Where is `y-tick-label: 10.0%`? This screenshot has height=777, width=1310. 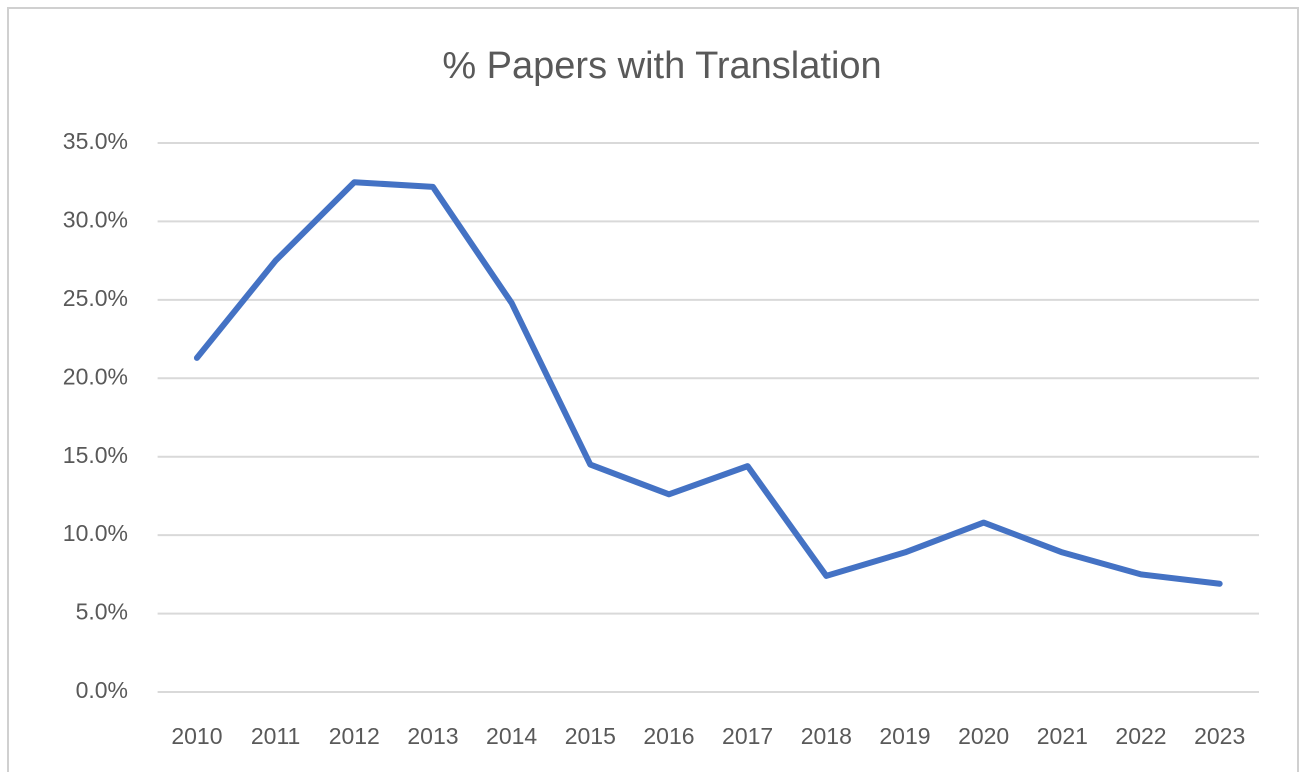
y-tick-label: 10.0% is located at coordinates (95, 533).